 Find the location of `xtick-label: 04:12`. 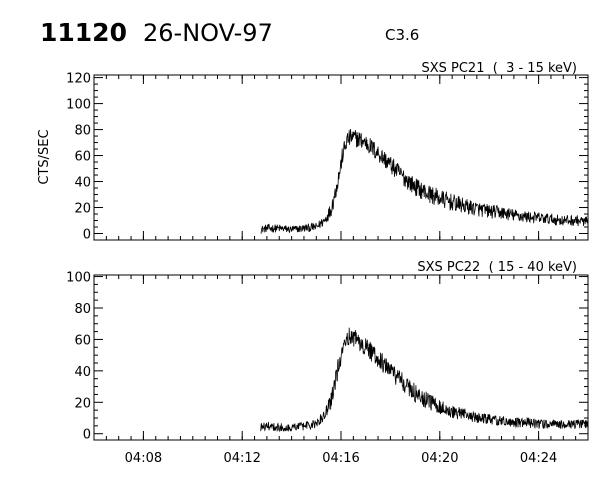

xtick-label: 04:12 is located at coordinates (241, 458).